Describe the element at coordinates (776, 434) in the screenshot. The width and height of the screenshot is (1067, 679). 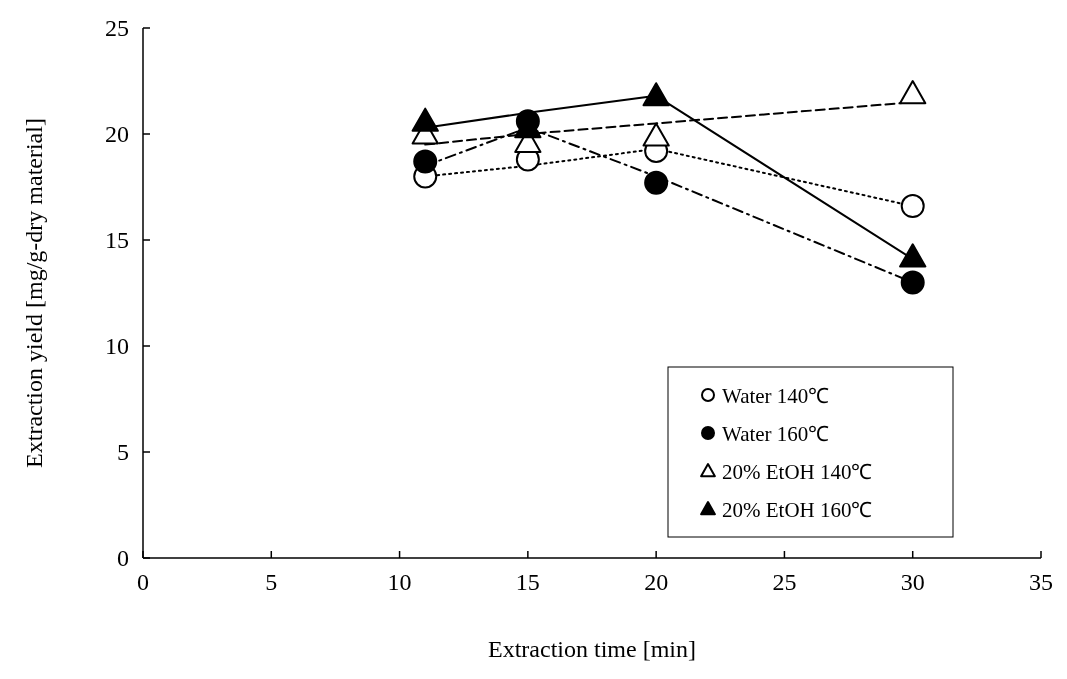
I see `legend-label: Water 160℃` at that location.